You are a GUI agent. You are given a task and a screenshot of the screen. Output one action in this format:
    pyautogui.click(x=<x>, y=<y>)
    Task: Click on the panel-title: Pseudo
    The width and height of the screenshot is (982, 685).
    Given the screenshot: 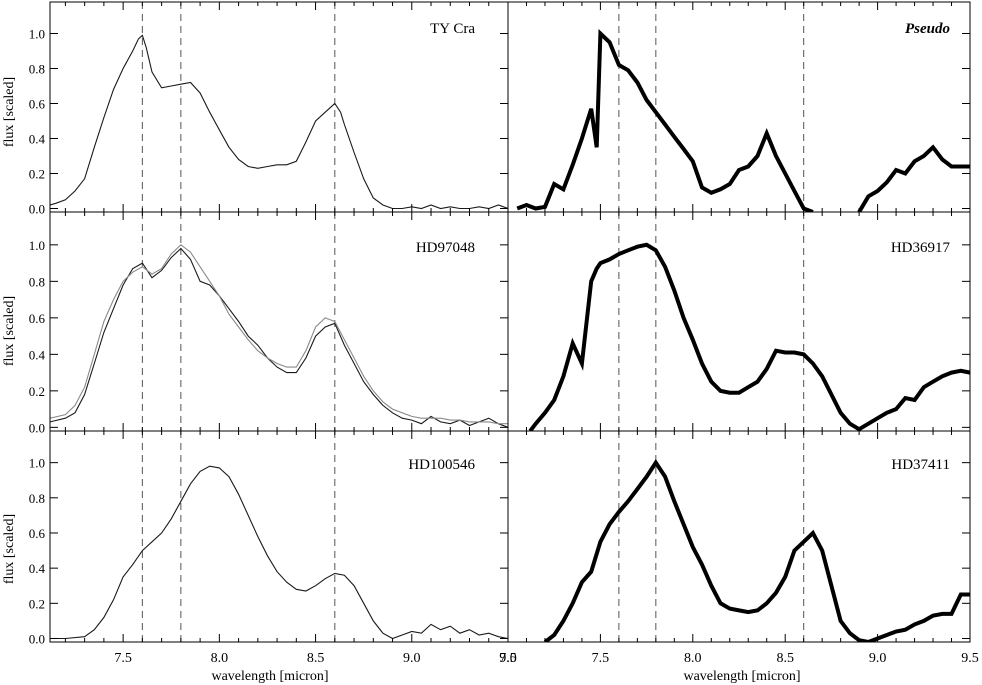 What is the action you would take?
    pyautogui.click(x=927, y=29)
    